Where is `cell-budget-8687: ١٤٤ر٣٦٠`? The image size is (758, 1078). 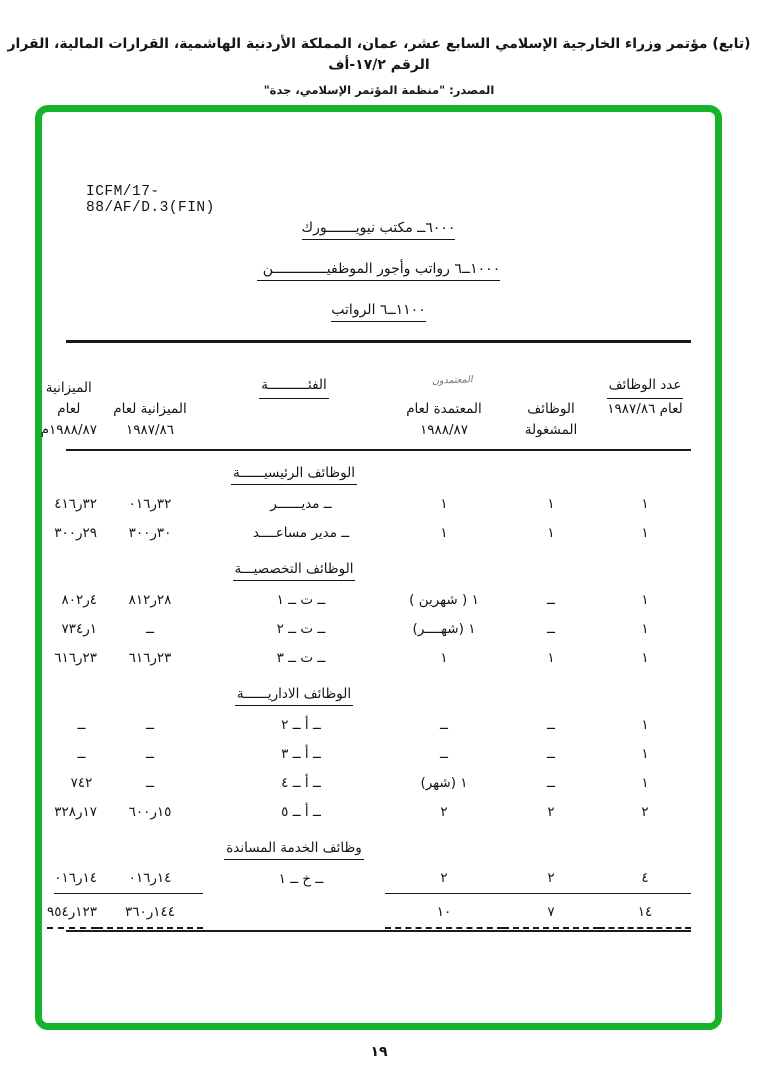 cell-budget-8687: ١٤٤ر٣٦٠ is located at coordinates (150, 912).